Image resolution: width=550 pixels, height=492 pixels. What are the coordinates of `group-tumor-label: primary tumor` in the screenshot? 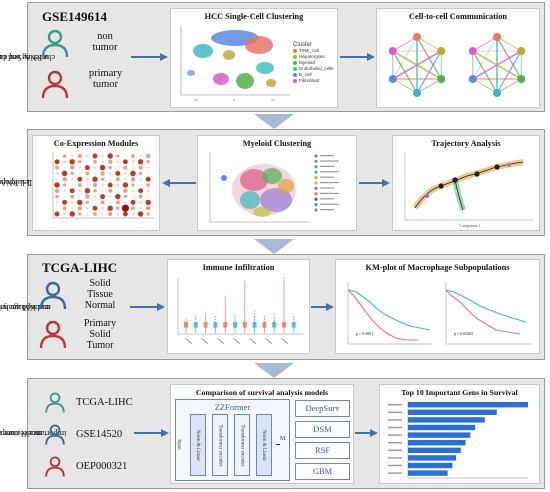 It's located at (105, 79).